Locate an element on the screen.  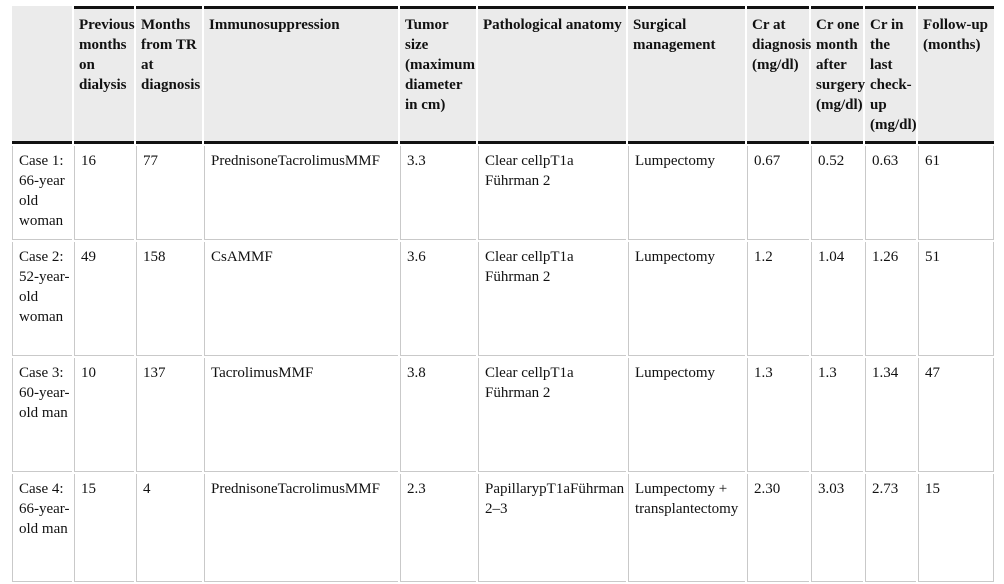
column-header-previous-months-dialysis: Previous months on dialysis is located at coordinates (104, 75).